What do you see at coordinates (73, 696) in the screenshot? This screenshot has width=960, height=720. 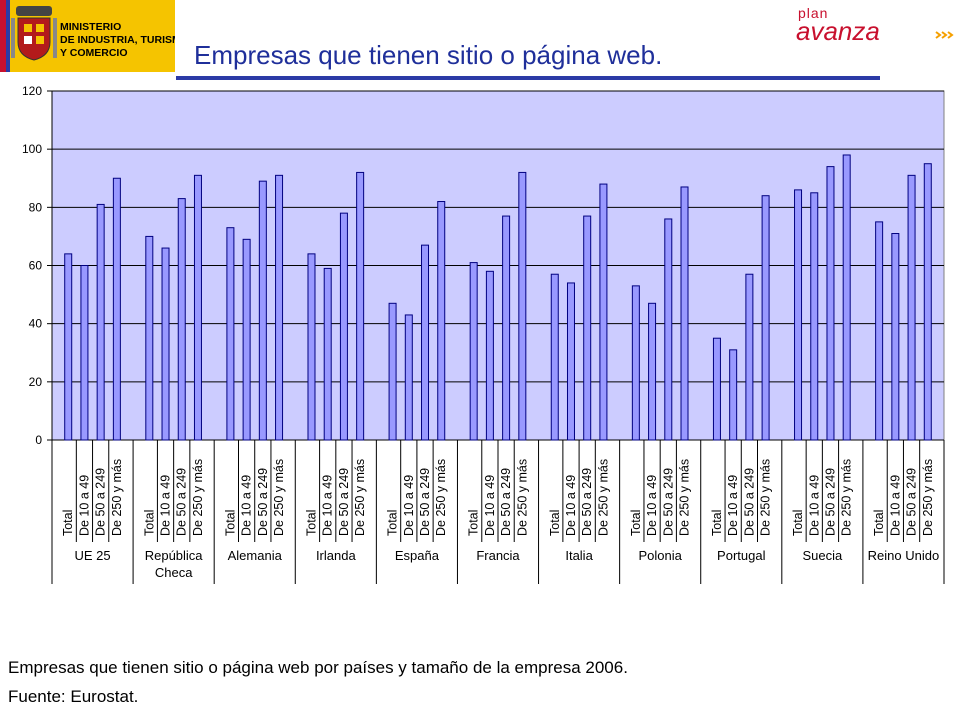 I see `chart-source: Fuente: Eurostat.` at bounding box center [73, 696].